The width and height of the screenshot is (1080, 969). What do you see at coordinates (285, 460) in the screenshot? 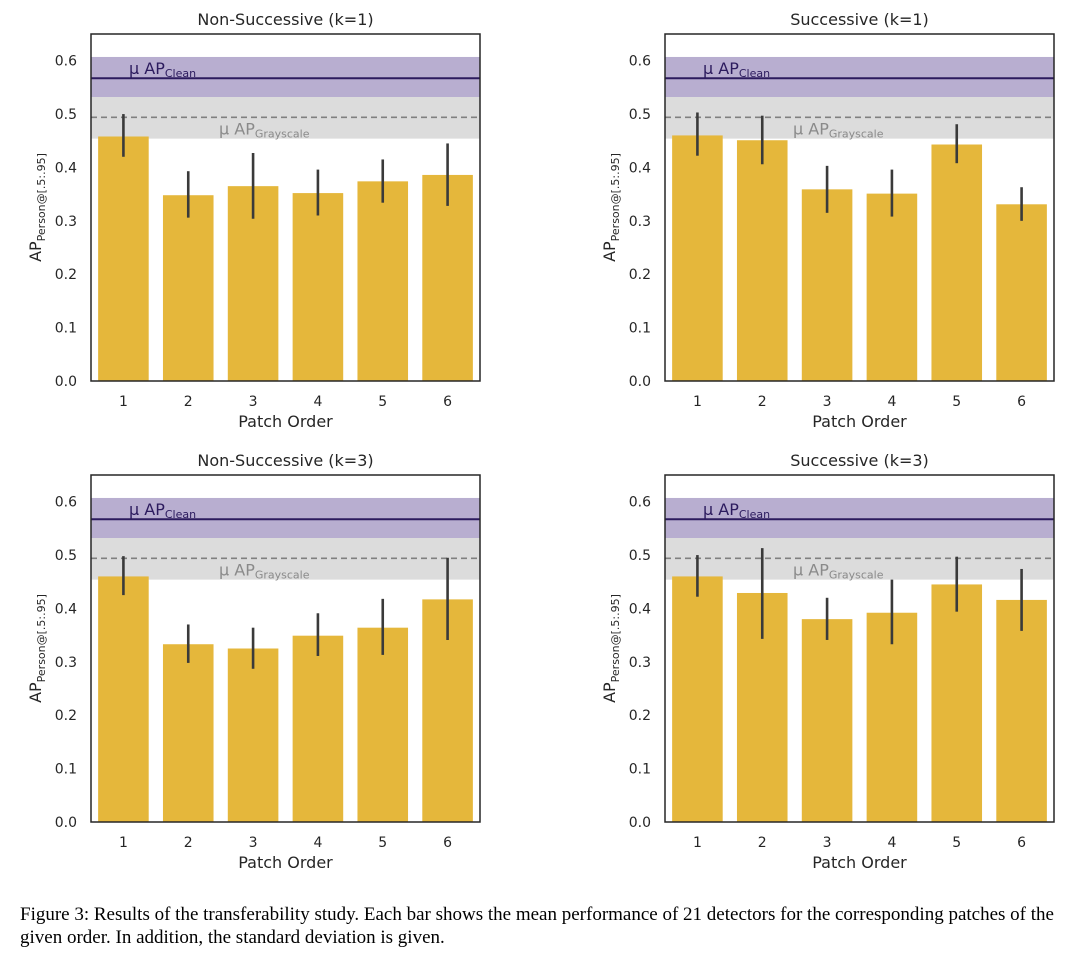
I see `chart-title: Non-Successive (k=3)` at bounding box center [285, 460].